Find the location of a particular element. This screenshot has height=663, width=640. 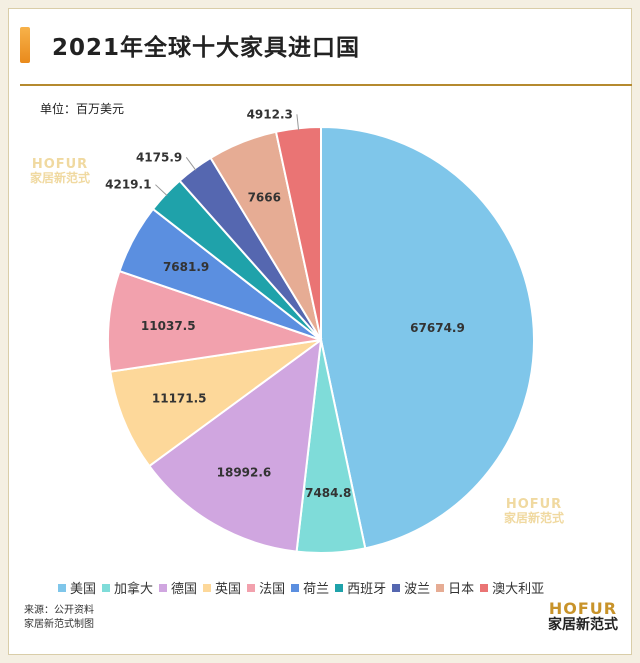

legend-item: 美国 is located at coordinates (77, 587).